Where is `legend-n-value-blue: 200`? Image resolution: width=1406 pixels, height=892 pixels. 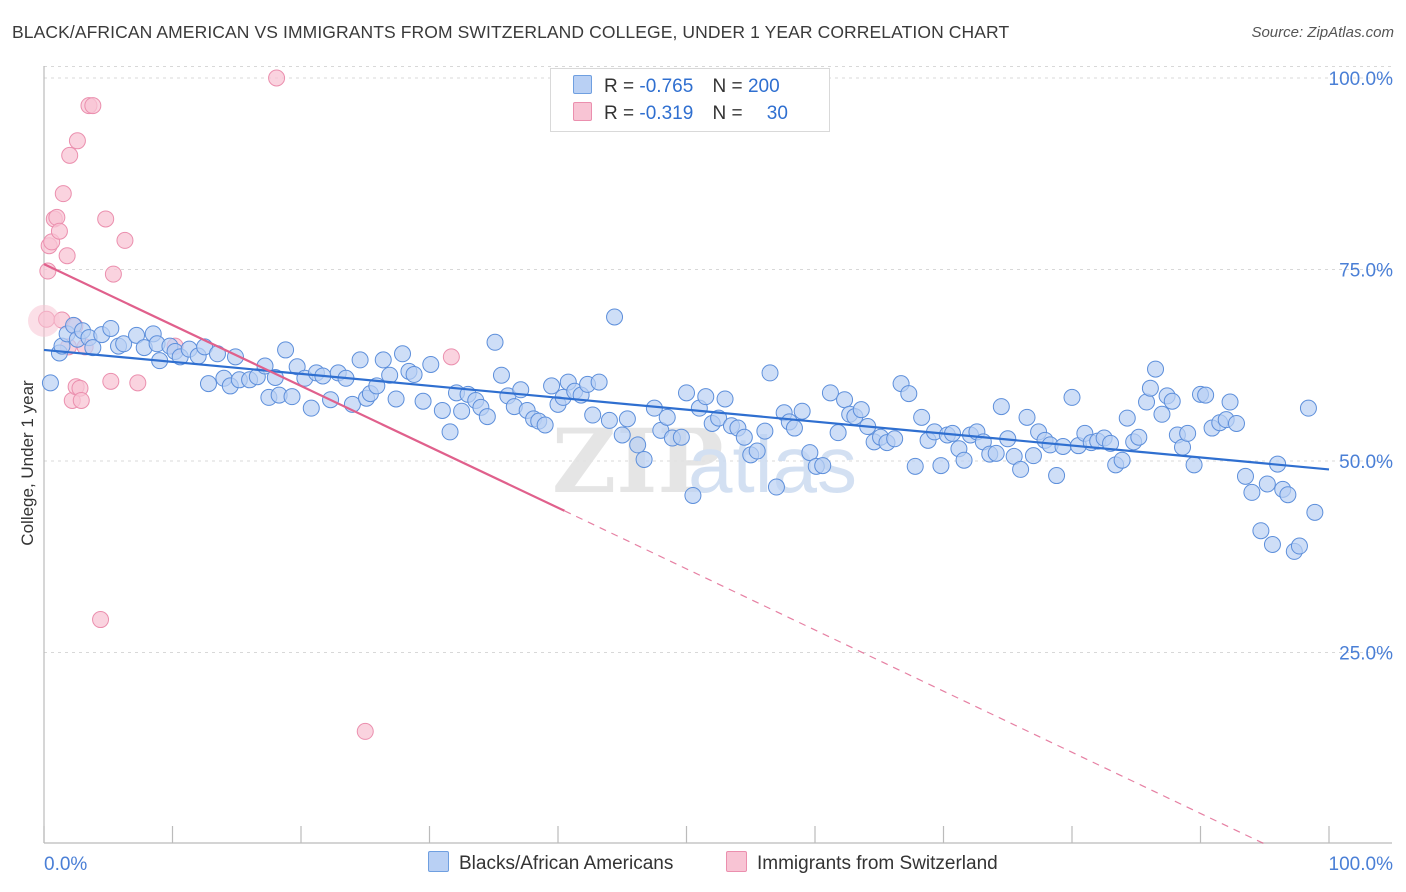
legend-n-value-blue: 200 is located at coordinates (763, 86).